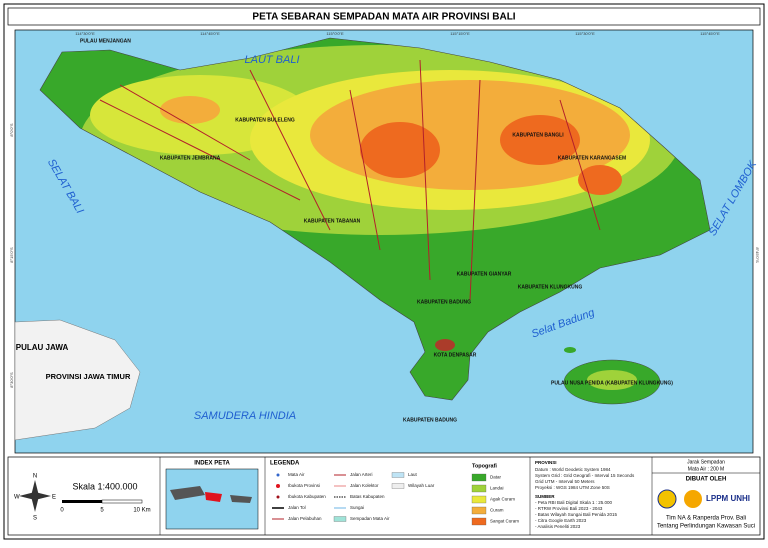 Image resolution: width=768 pixels, height=548 pixels. Describe the element at coordinates (585, 33) in the screenshot. I see `lon-tick: 115°30'0"E` at that location.